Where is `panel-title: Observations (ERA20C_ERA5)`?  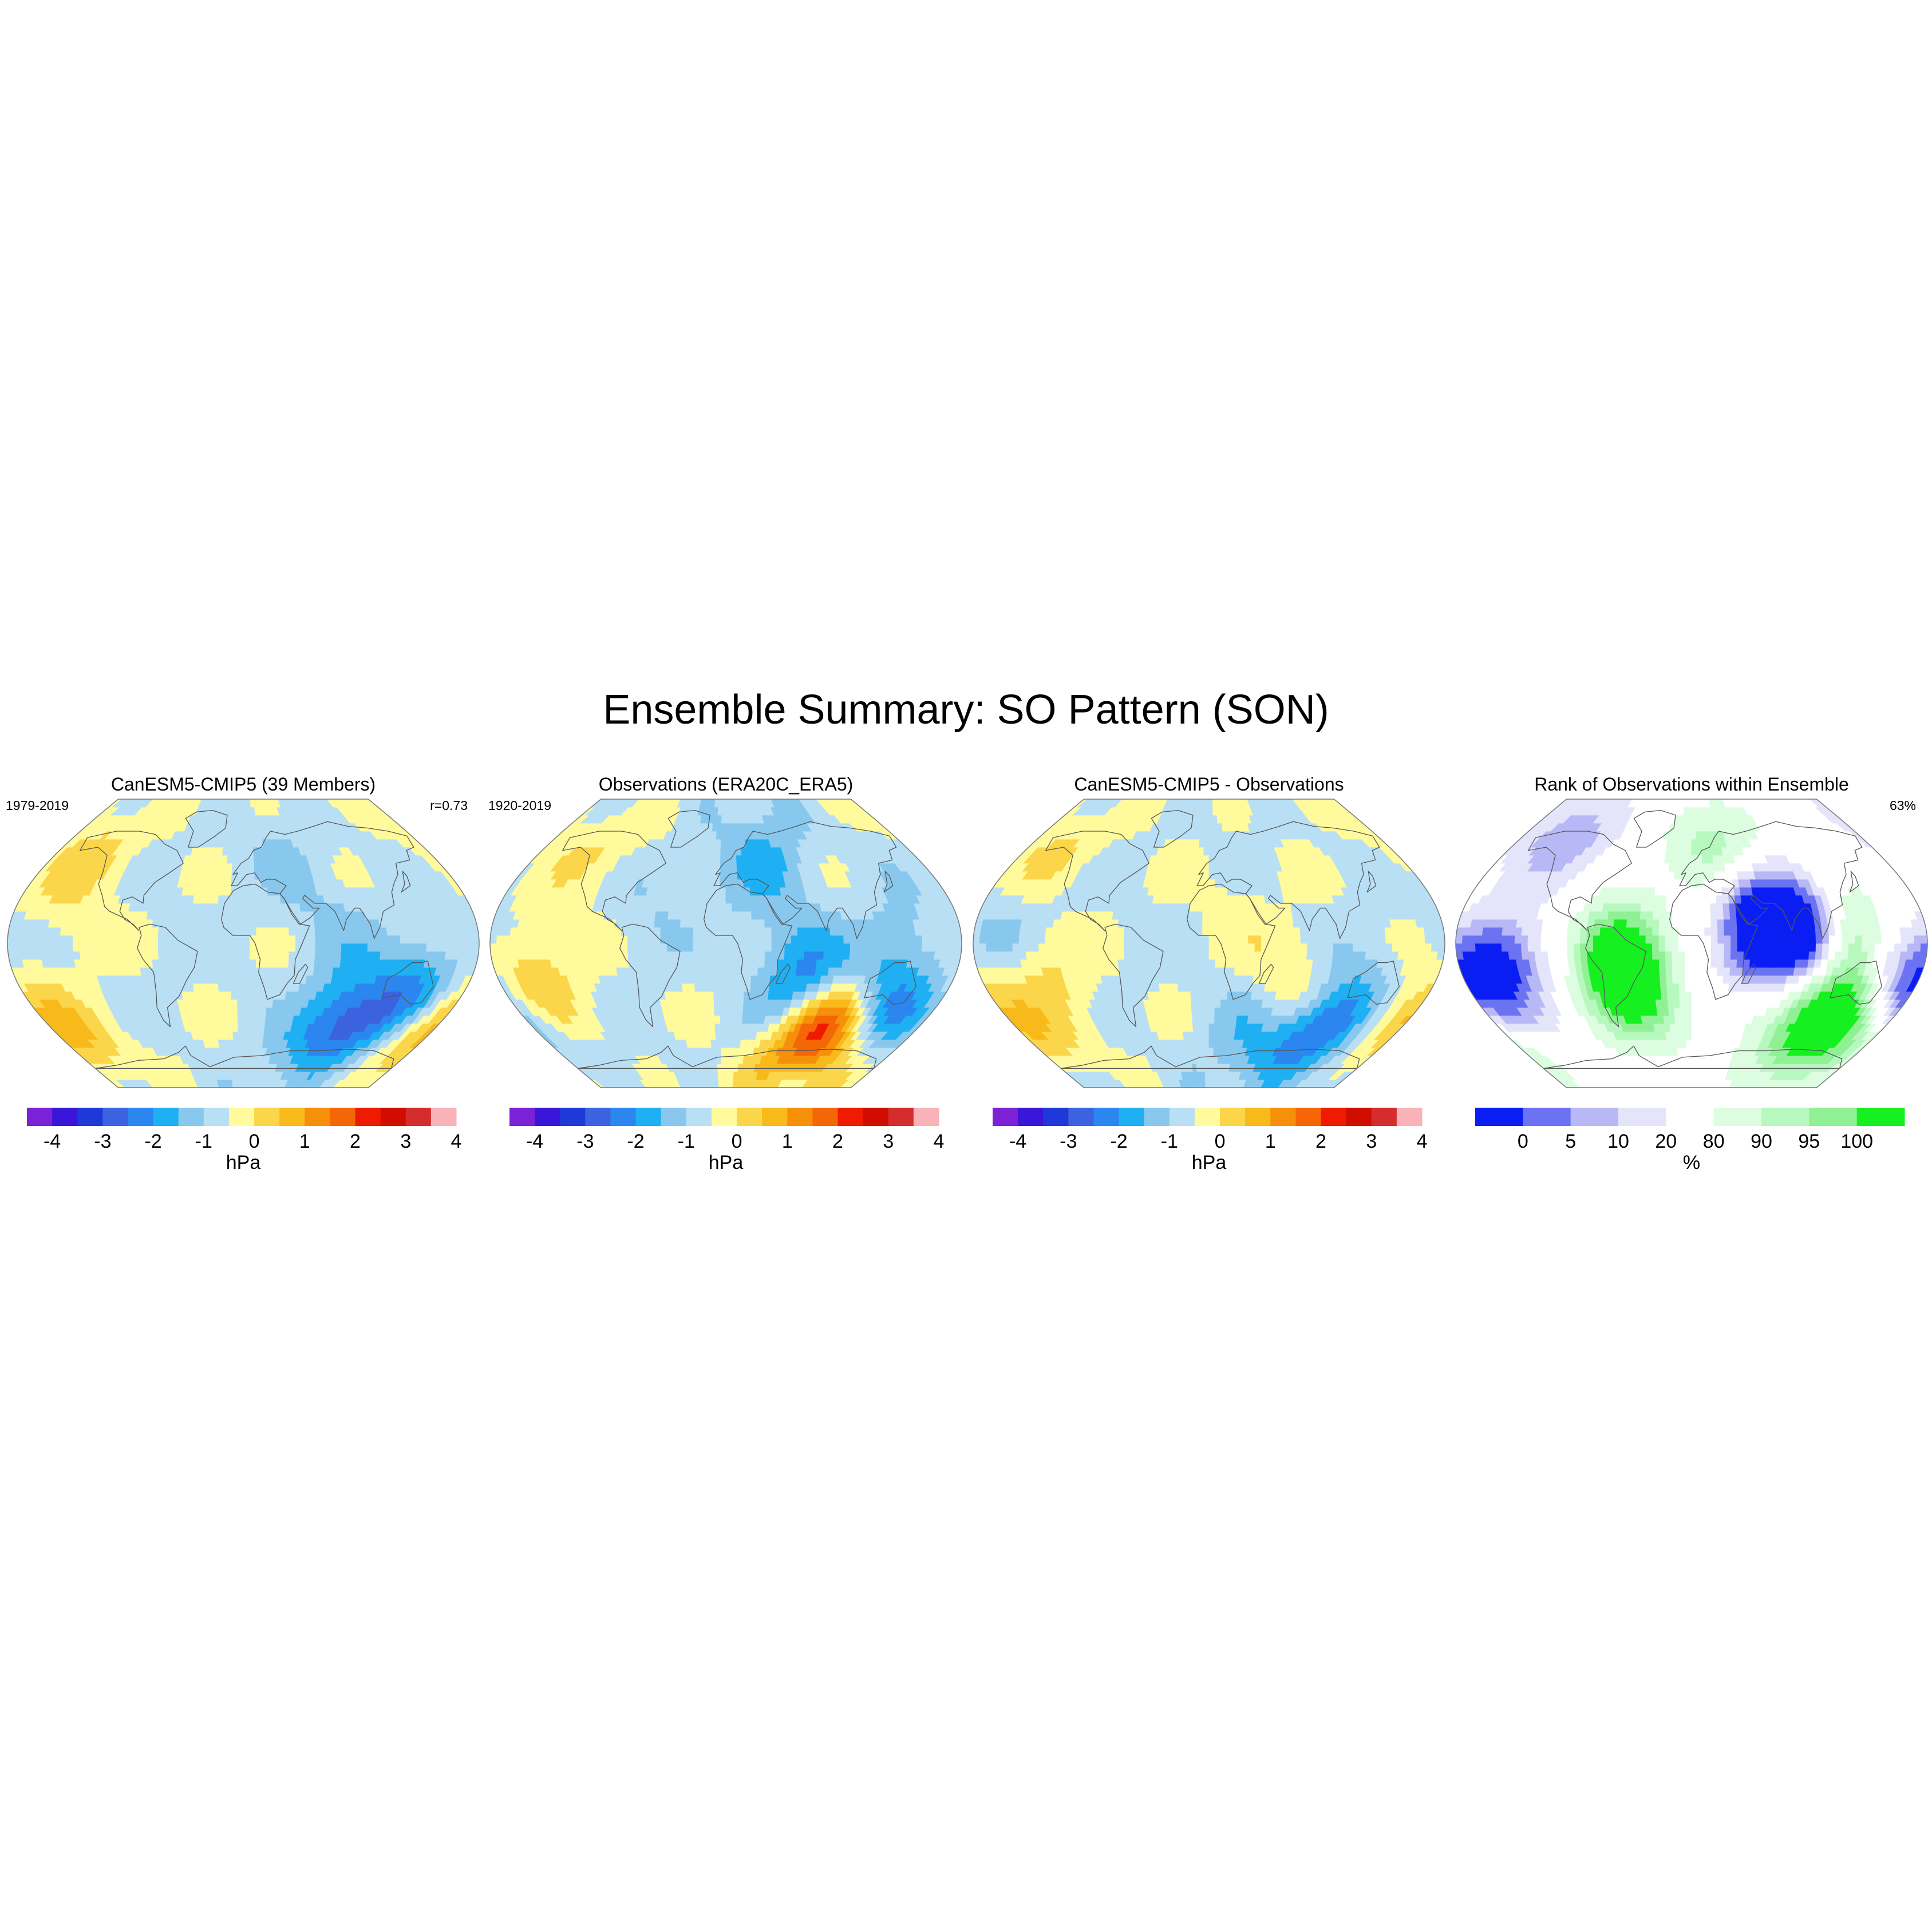
panel-title: Observations (ERA20C_ERA5) is located at coordinates (726, 784).